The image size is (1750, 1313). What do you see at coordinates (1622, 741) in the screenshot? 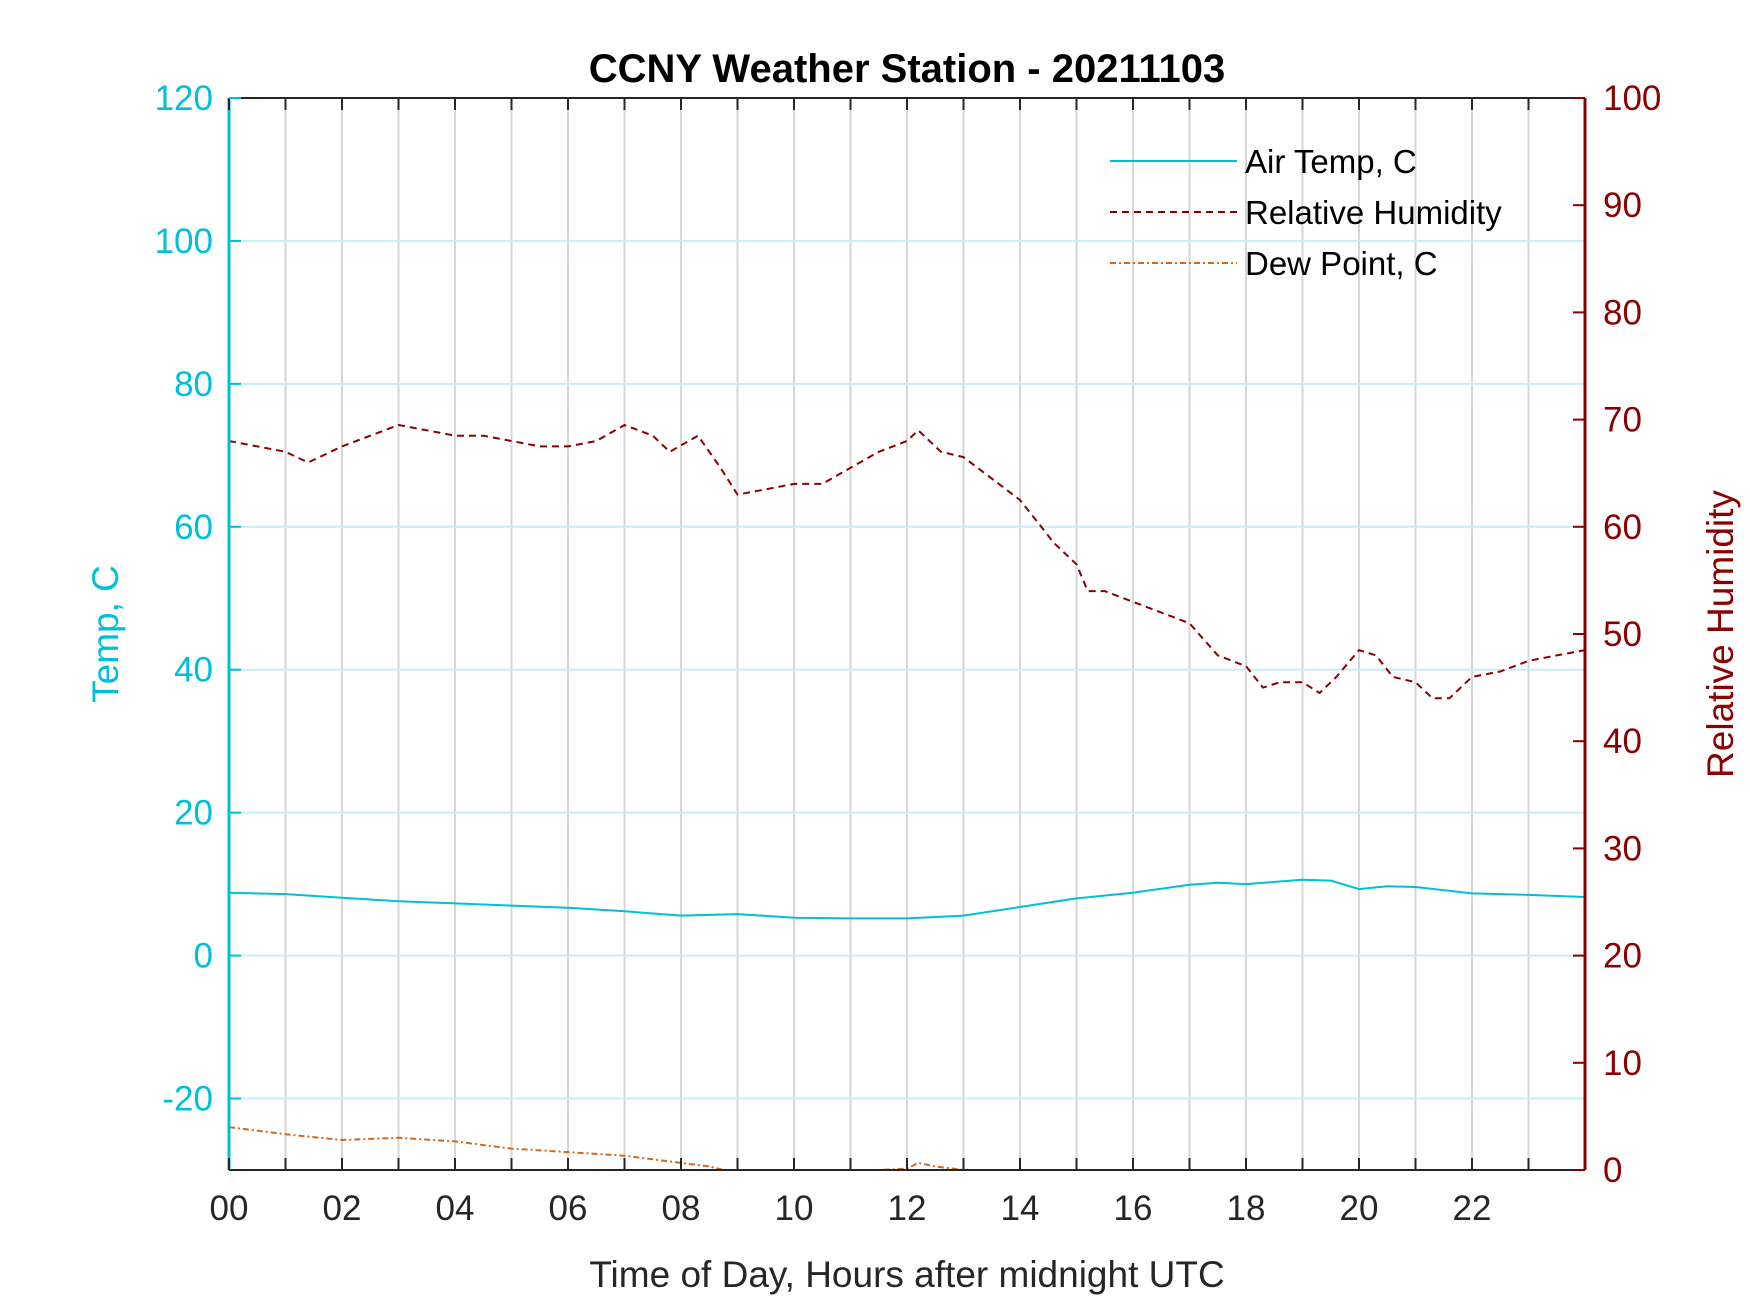
I see `right-y-tick-label: 40` at bounding box center [1622, 741].